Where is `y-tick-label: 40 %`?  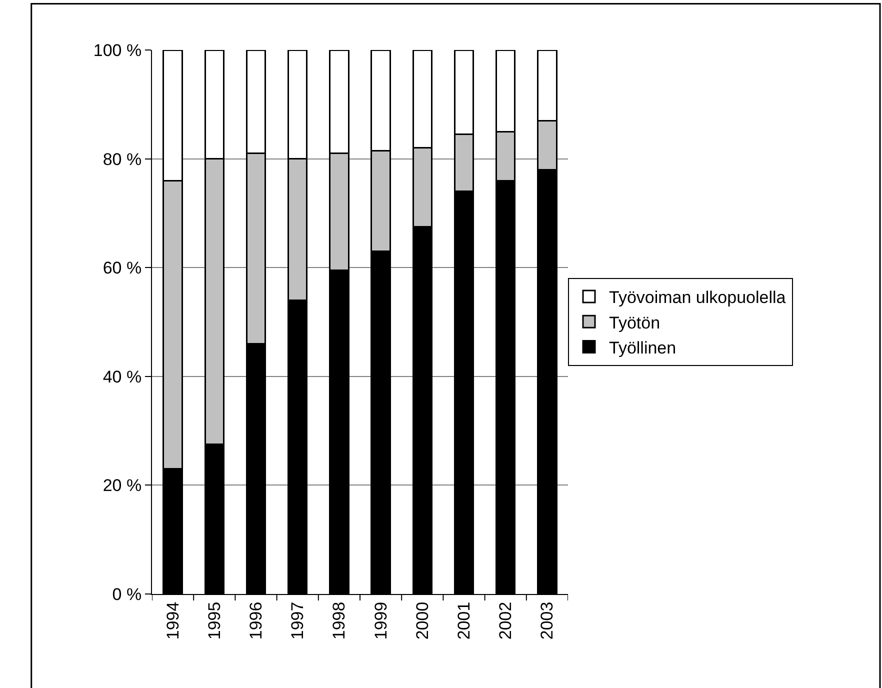 y-tick-label: 40 % is located at coordinates (122, 376).